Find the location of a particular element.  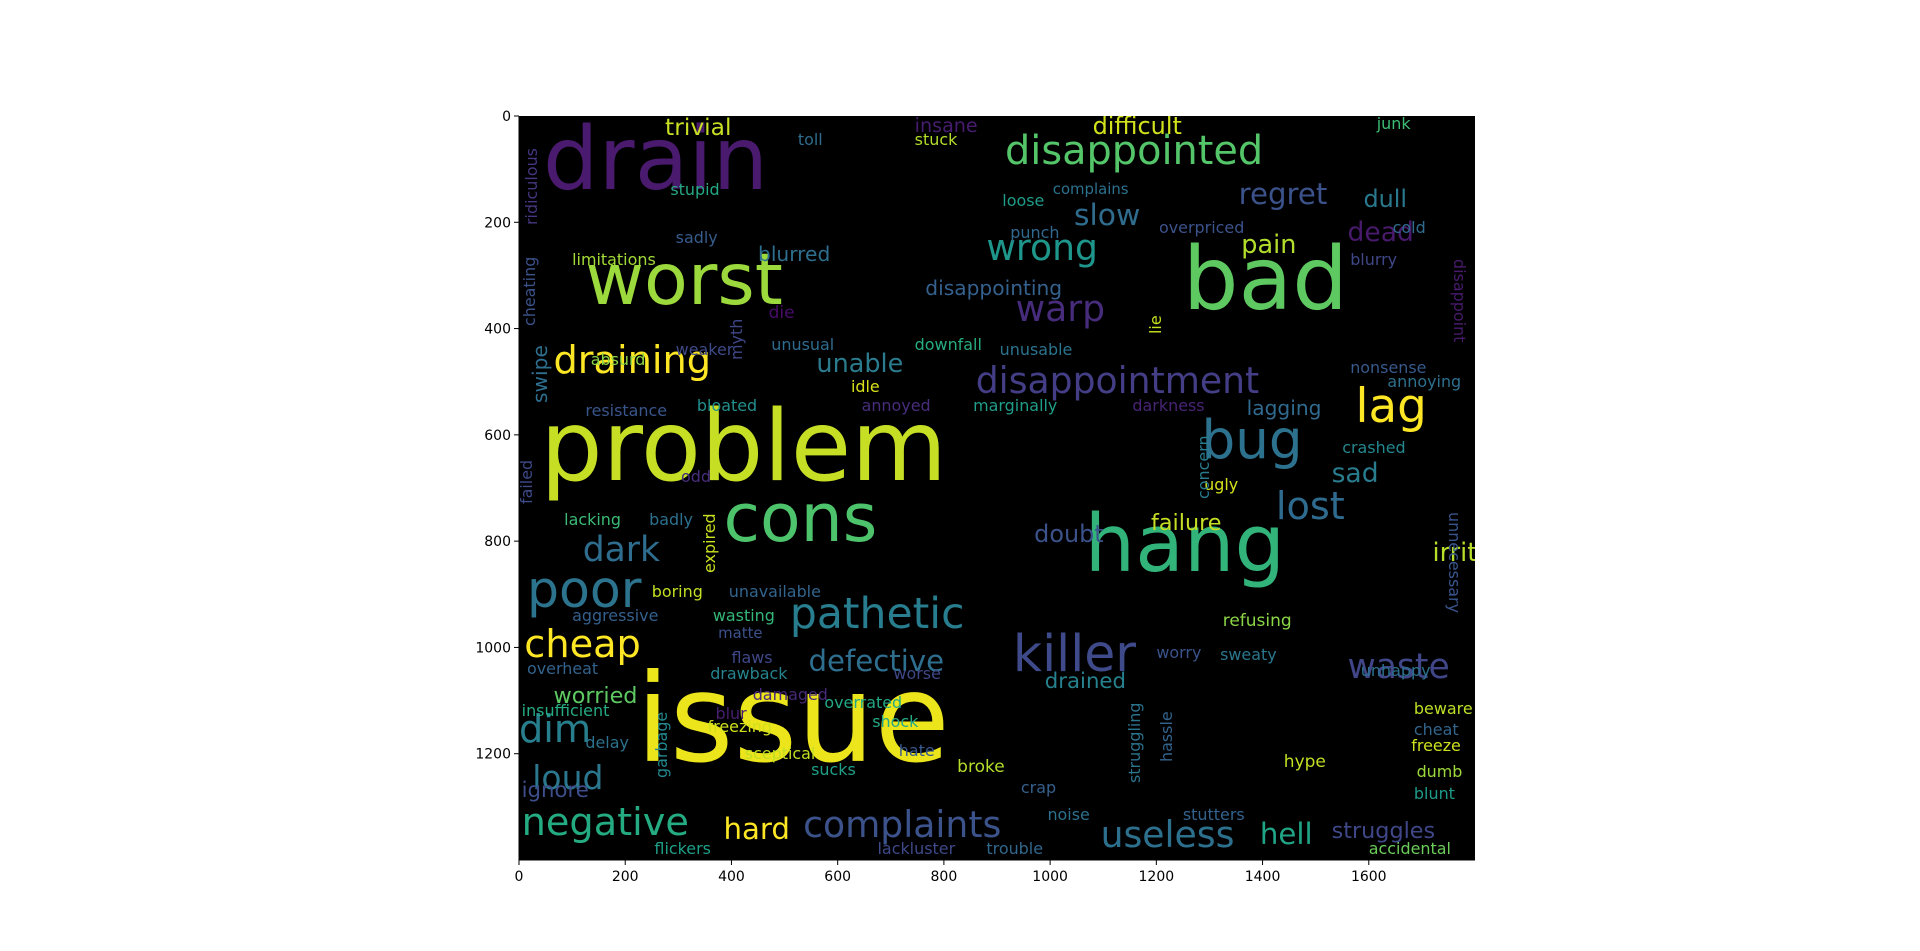

word-lost: lost is located at coordinates (1310, 506).